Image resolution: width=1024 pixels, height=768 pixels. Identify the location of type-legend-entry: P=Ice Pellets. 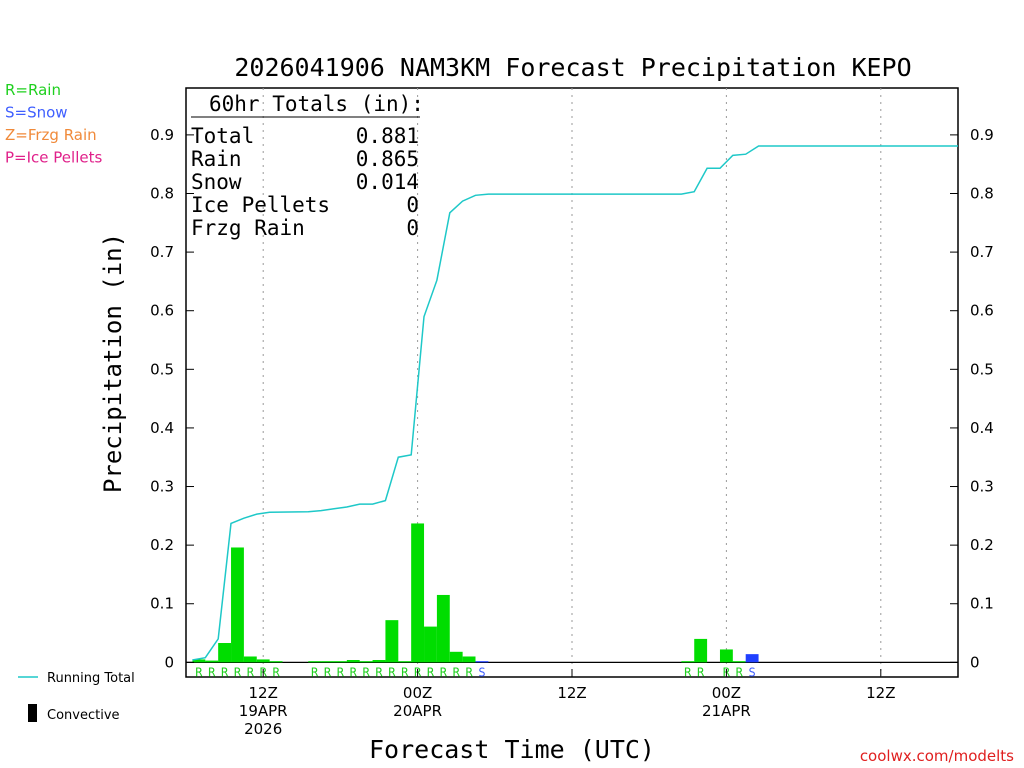
(53, 158).